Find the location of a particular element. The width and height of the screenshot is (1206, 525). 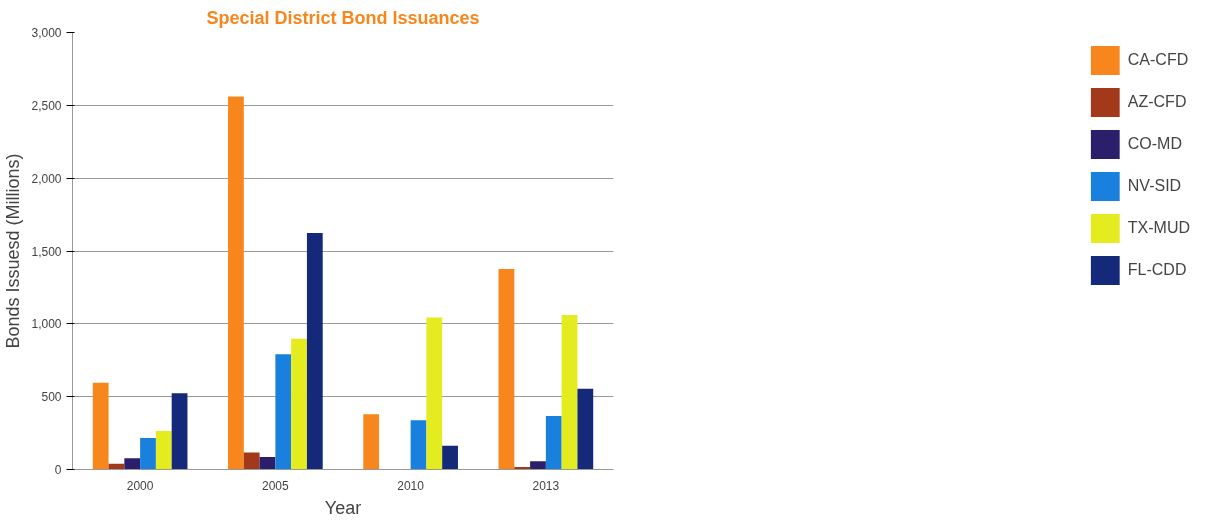

legend-label: NV-SID is located at coordinates (1154, 186).